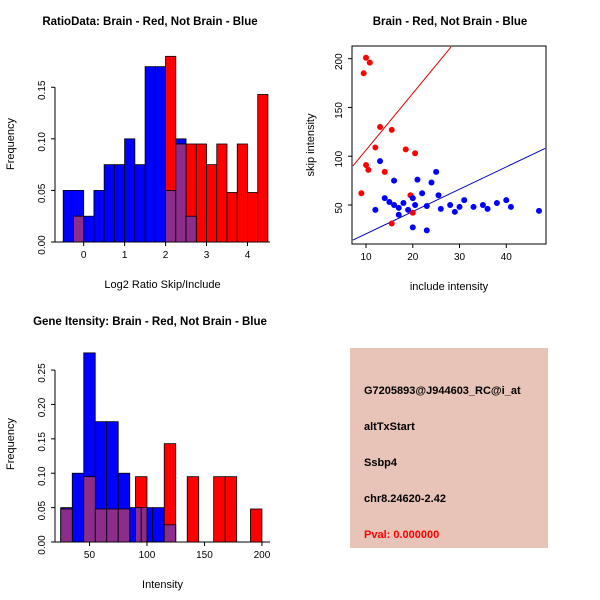 Image resolution: width=600 pixels, height=600 pixels. I want to click on y-tick-label: 100, so click(339, 158).